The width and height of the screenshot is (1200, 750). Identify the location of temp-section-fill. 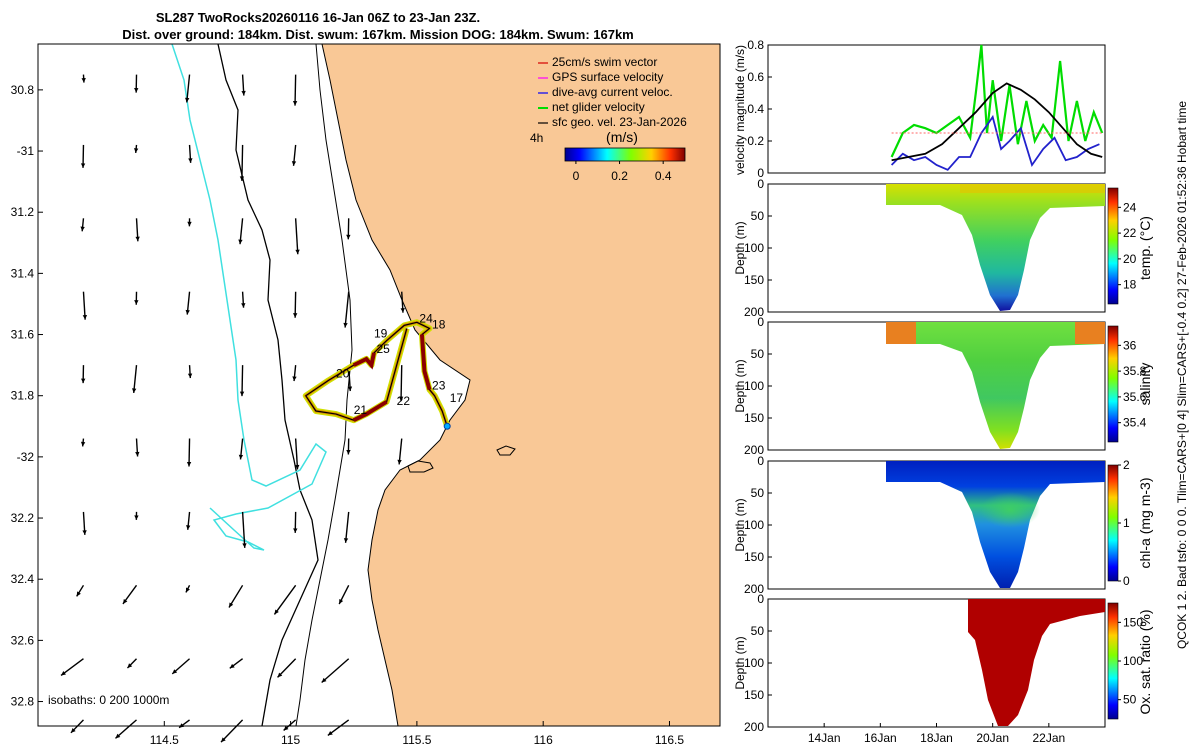
(995, 247).